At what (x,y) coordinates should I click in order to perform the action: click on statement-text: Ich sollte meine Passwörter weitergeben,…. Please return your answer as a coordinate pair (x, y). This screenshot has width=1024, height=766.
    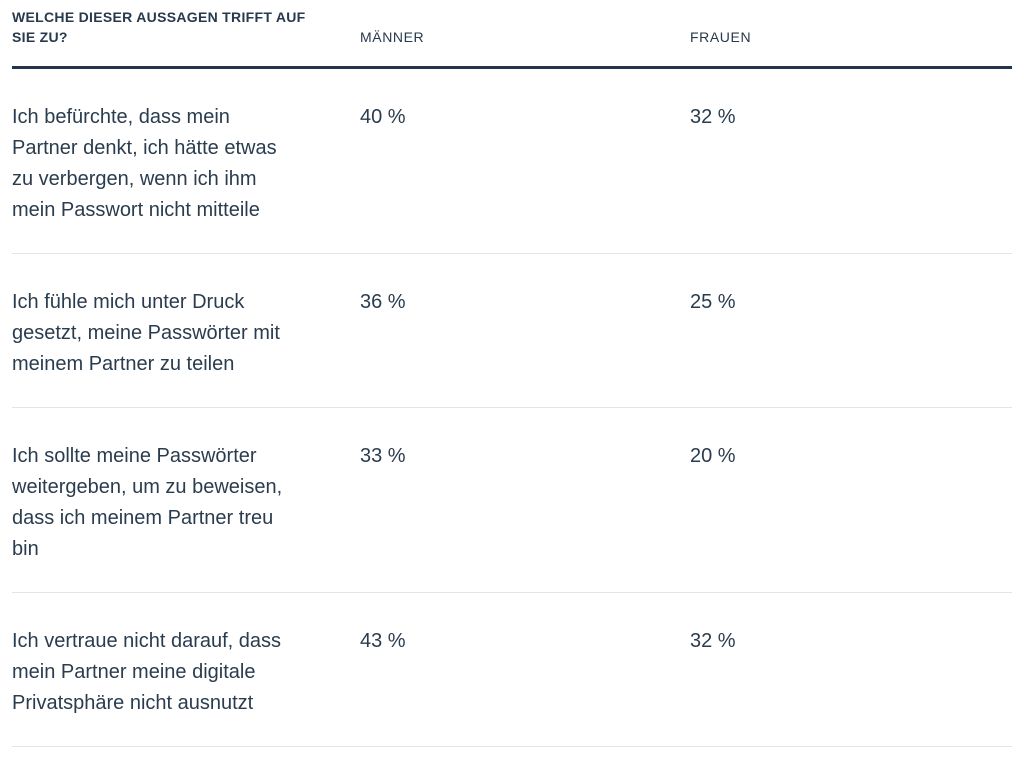
    Looking at the image, I should click on (147, 502).